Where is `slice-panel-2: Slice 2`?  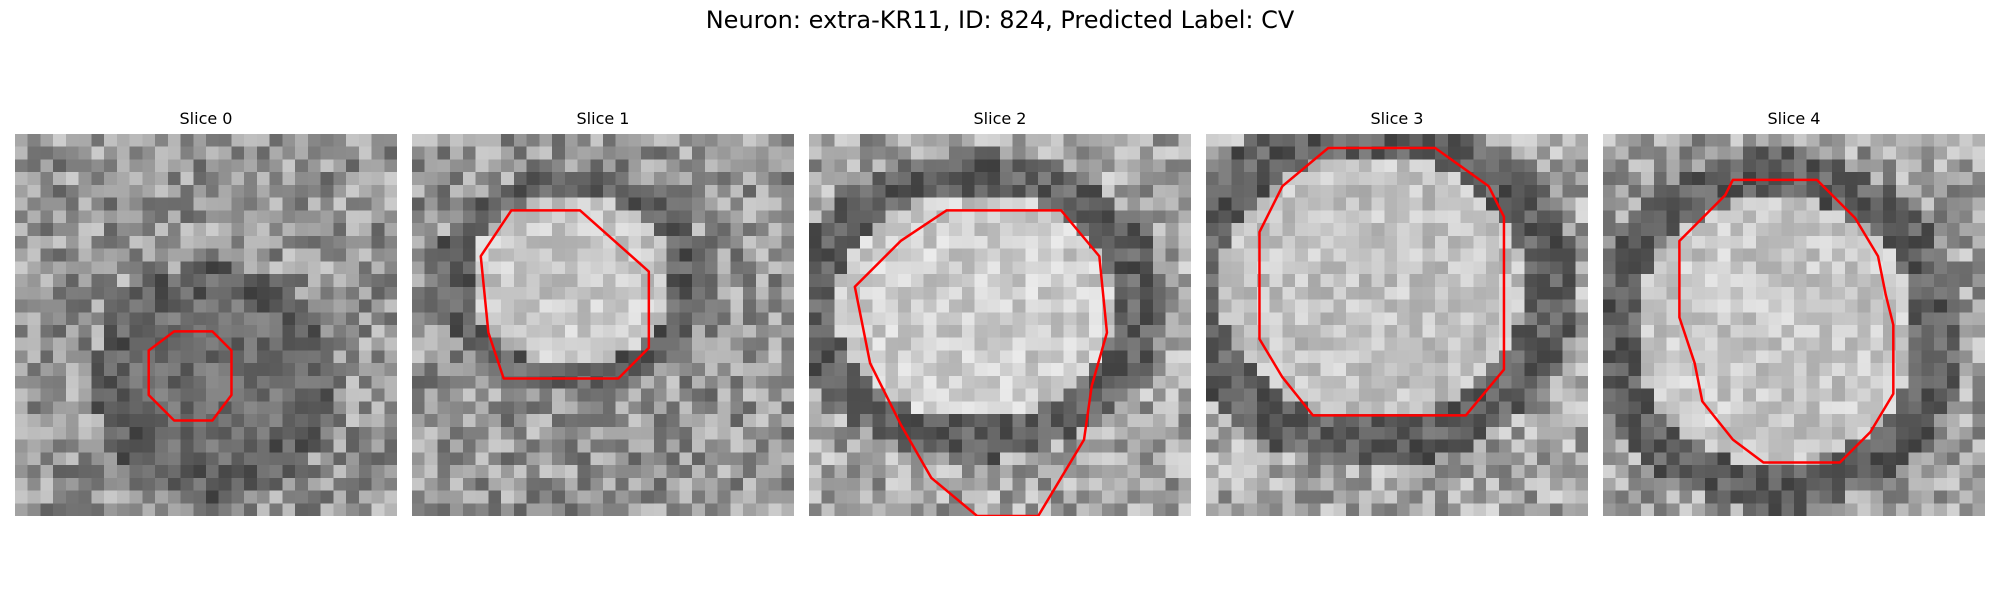 slice-panel-2: Slice 2 is located at coordinates (1000, 312).